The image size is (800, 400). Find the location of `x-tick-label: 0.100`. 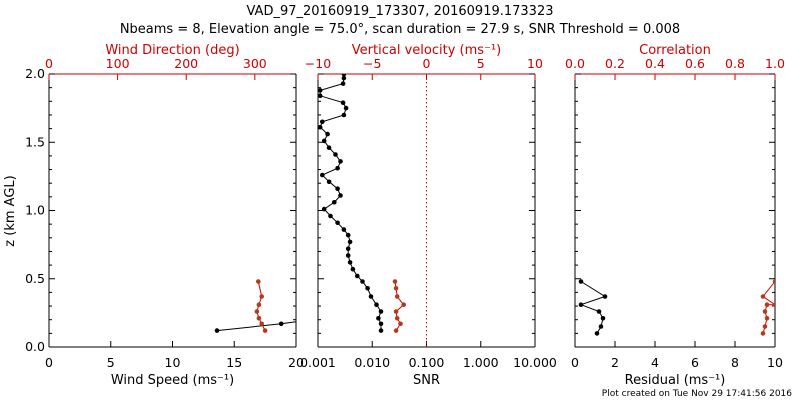

x-tick-label: 0.100 is located at coordinates (427, 362).